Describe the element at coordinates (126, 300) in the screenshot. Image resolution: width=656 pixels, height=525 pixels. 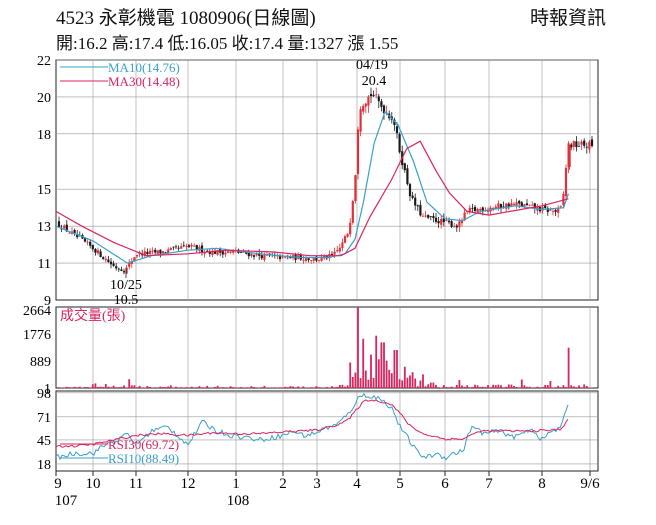
I see `low-value-annotation: 10.5` at that location.